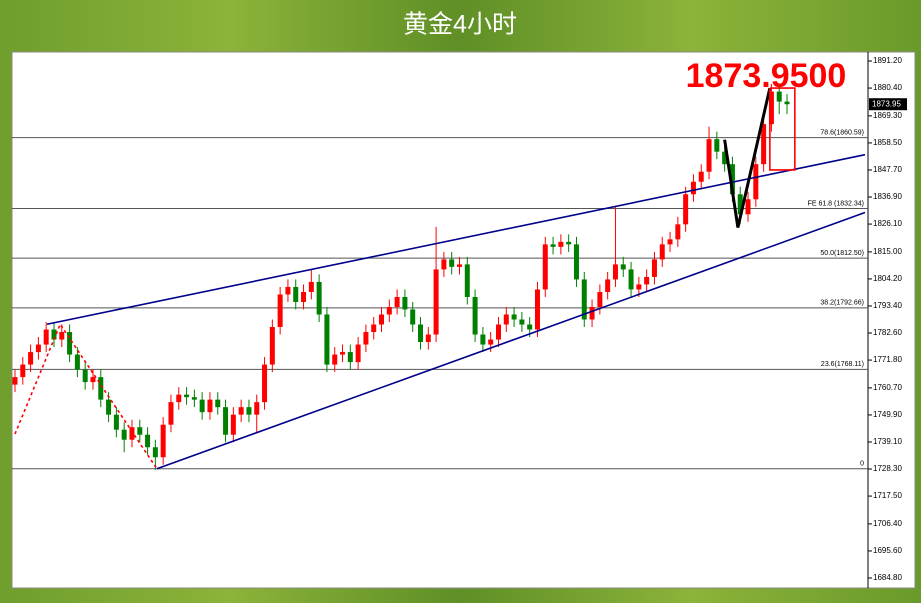  Describe the element at coordinates (836, 203) in the screenshot. I see `level-label: FE 61.8 (1832.34)` at that location.